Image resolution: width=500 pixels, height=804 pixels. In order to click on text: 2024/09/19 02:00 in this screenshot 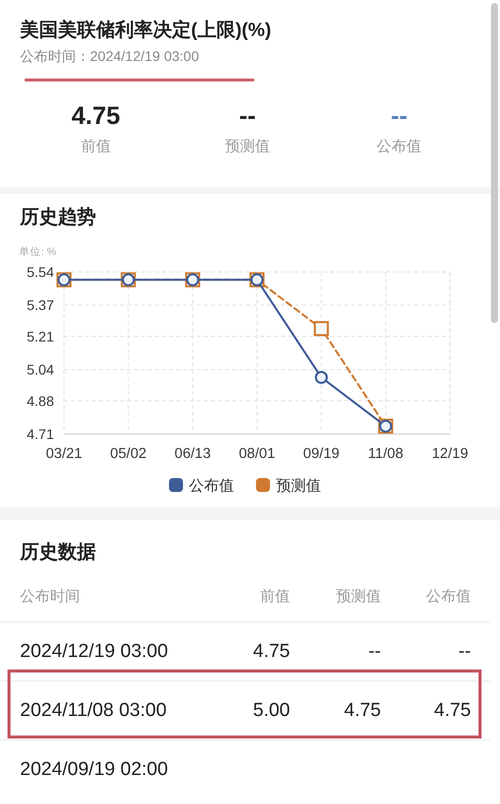, I will do `click(94, 769)`.